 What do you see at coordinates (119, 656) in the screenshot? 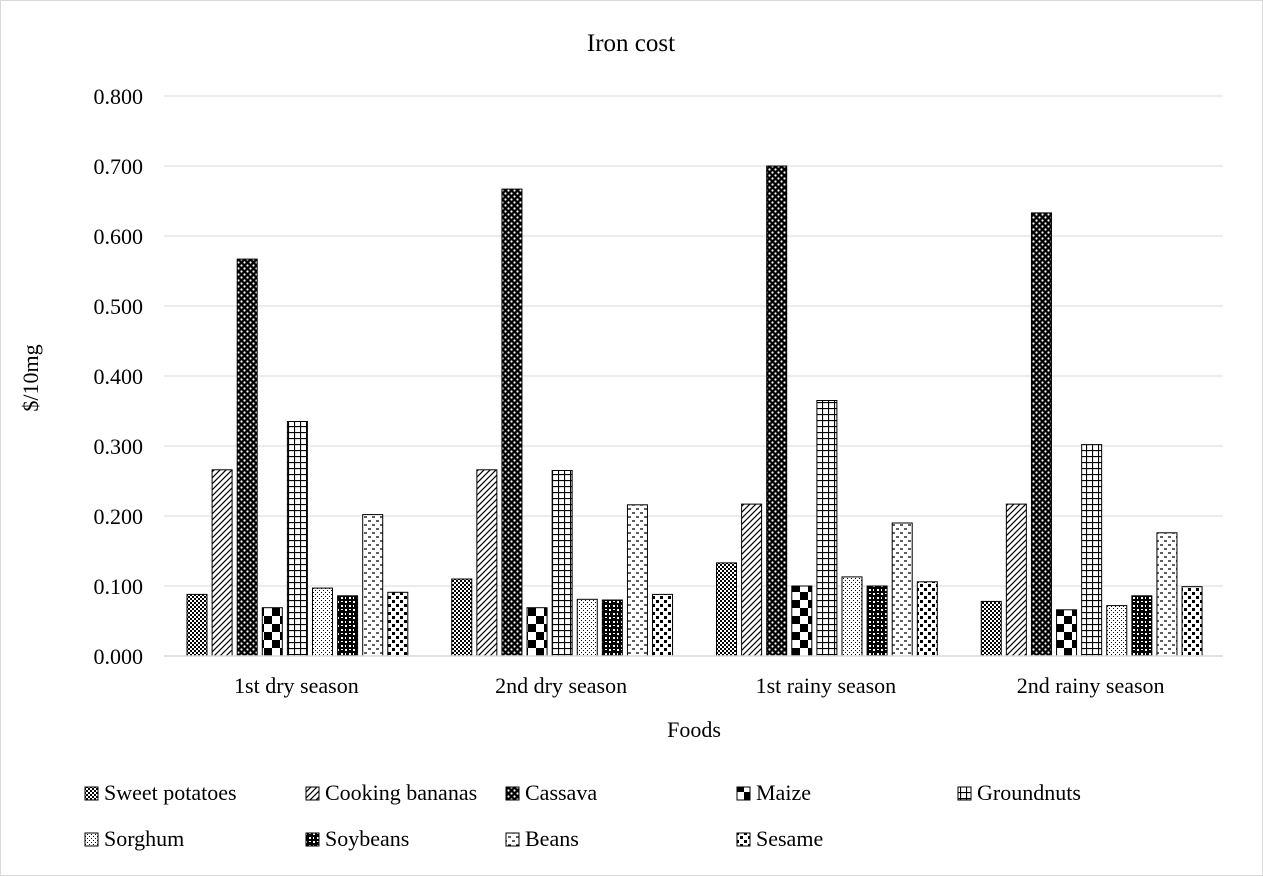
I see `y-tick-label: 0.000` at bounding box center [119, 656].